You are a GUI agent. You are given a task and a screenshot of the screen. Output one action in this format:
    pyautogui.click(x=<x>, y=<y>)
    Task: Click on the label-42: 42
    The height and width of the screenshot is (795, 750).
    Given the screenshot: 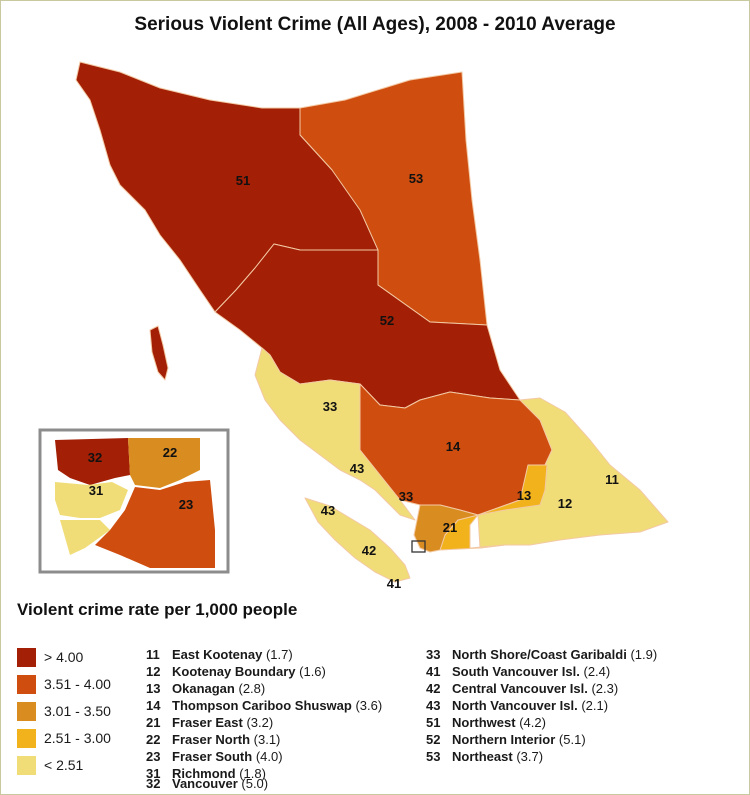 What is the action you would take?
    pyautogui.click(x=369, y=550)
    